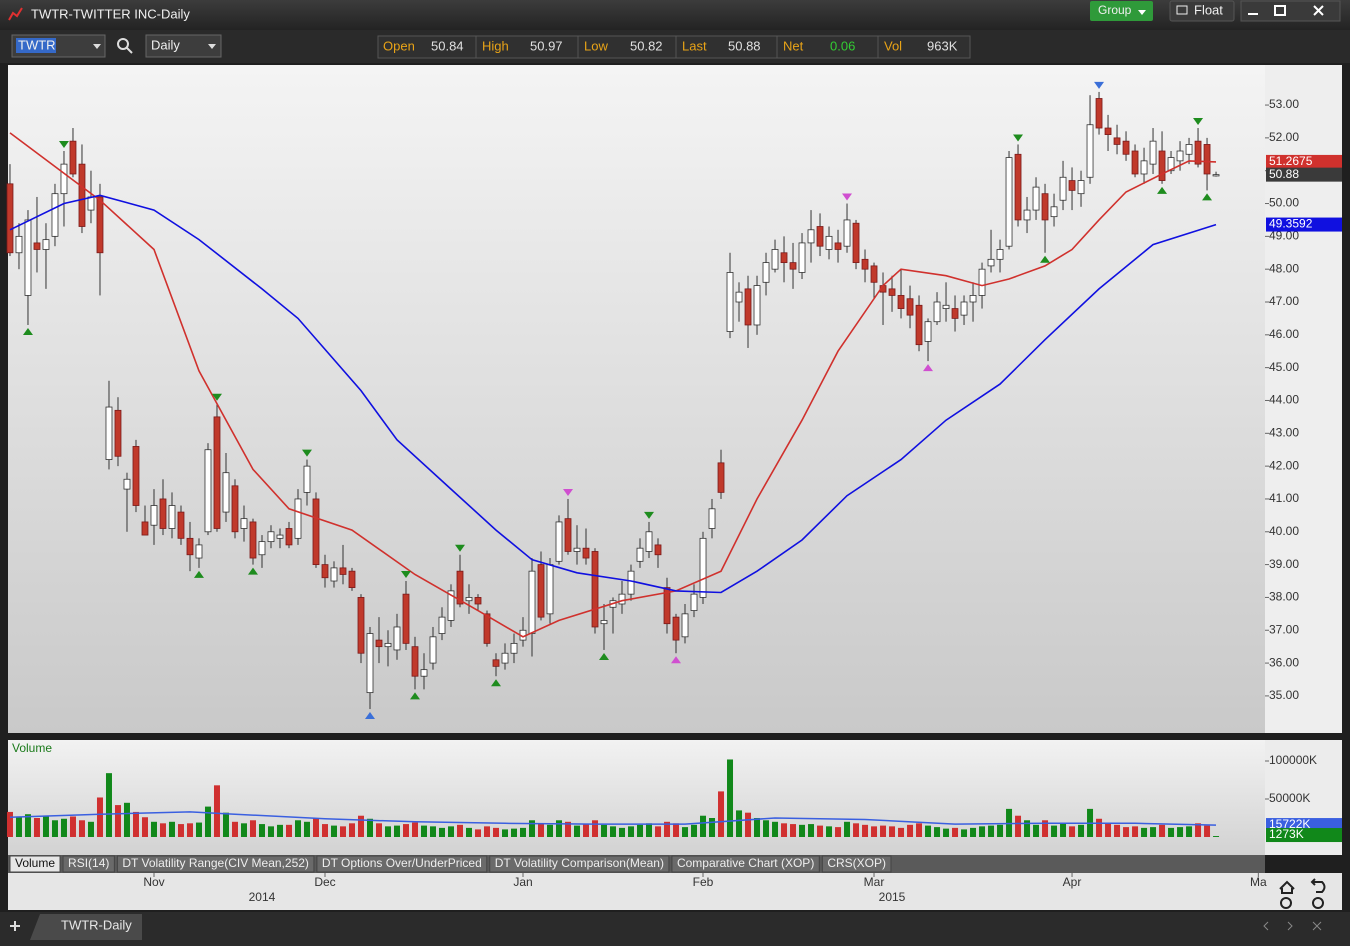 The height and width of the screenshot is (946, 1350). Describe the element at coordinates (262, 897) in the screenshot. I see `year-label: 2014` at that location.